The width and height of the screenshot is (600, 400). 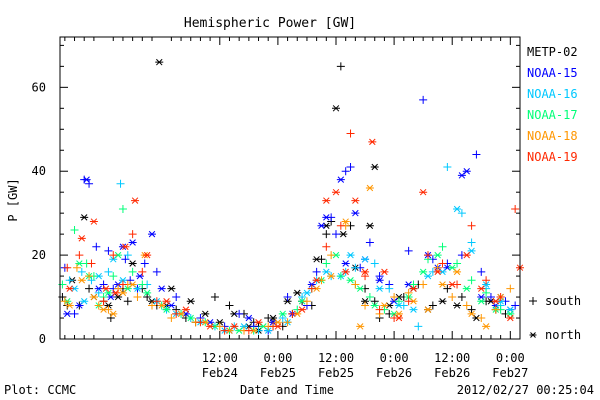 I want to click on marker-legend: south north, so click(x=555, y=318).